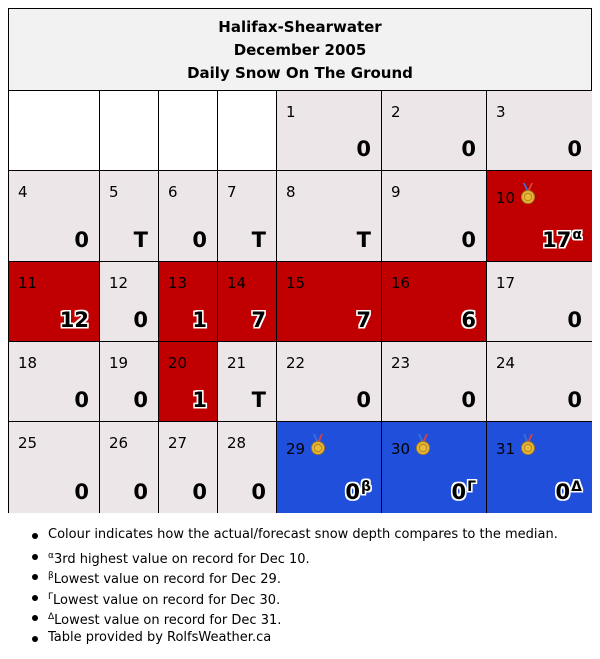 The height and width of the screenshot is (659, 600). What do you see at coordinates (118, 363) in the screenshot?
I see `day-number: 19` at bounding box center [118, 363].